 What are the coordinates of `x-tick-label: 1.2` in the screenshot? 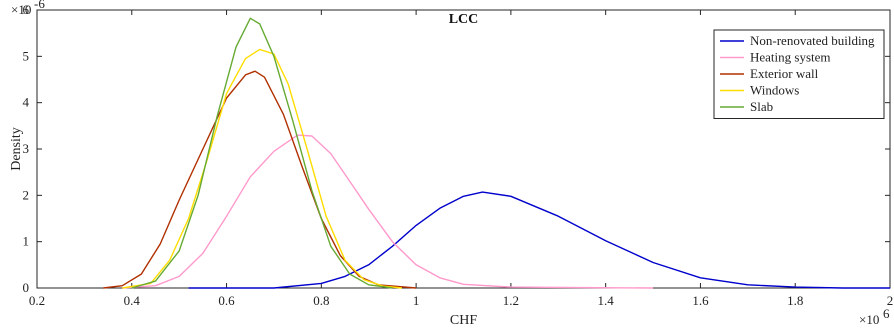 It's located at (511, 300).